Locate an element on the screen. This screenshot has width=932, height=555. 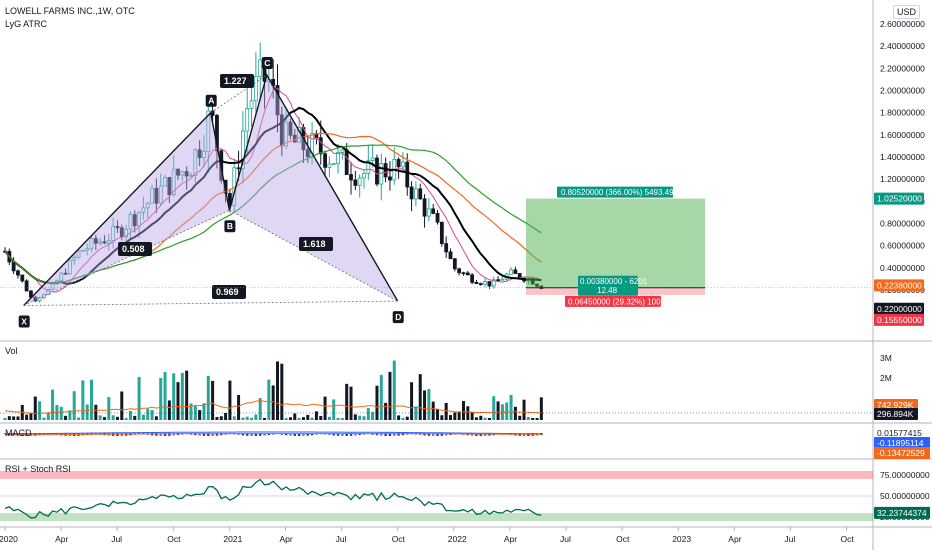
badge-stop-price: 0.15550000 is located at coordinates (899, 320).